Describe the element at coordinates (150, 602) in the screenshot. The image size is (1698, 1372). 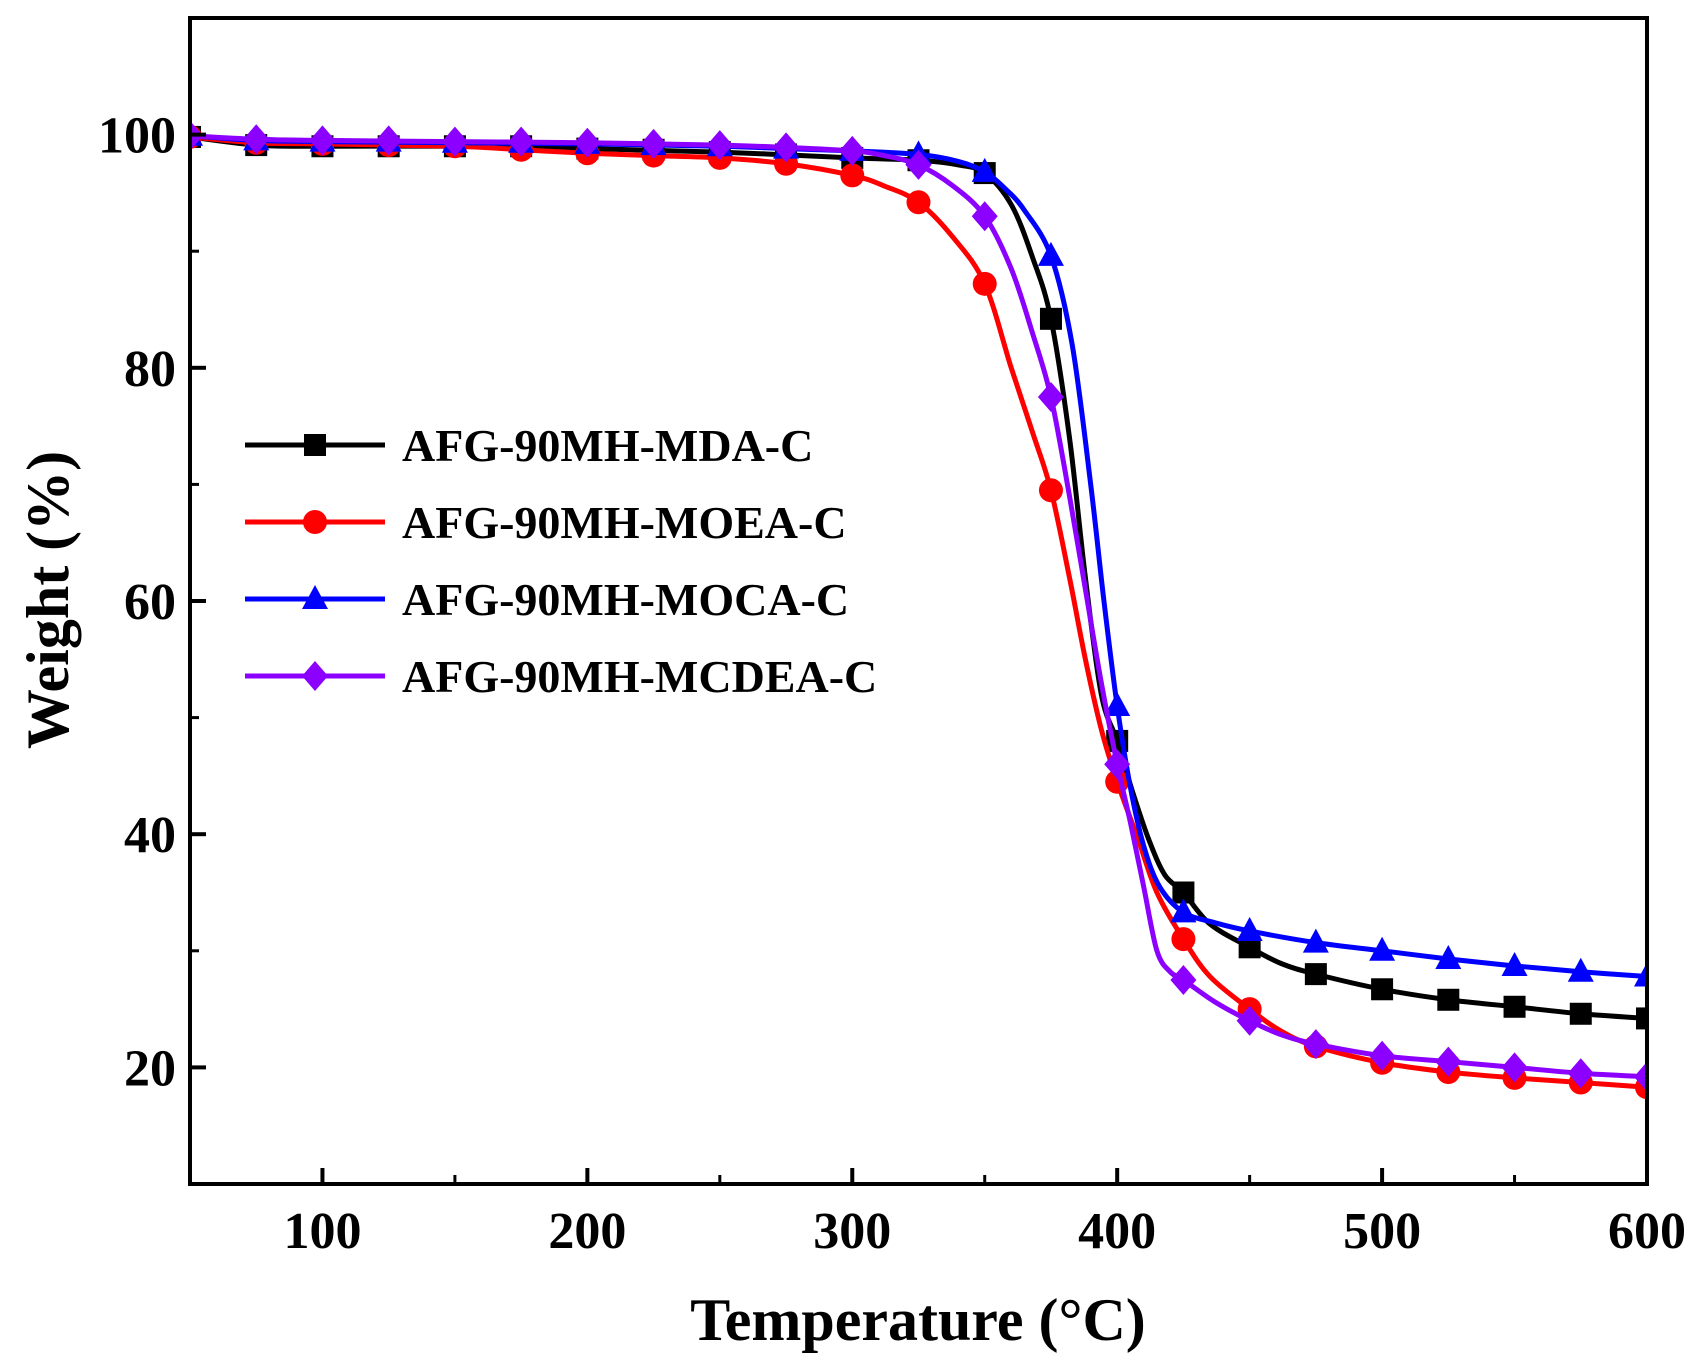
I see `y-tick-label: 60` at that location.